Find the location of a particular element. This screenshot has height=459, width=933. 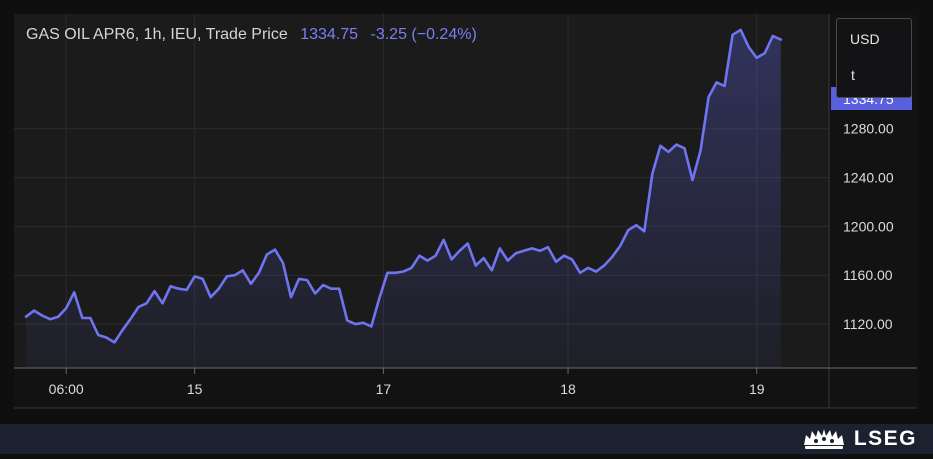

y-tick-label: 1280.00 is located at coordinates (868, 129).